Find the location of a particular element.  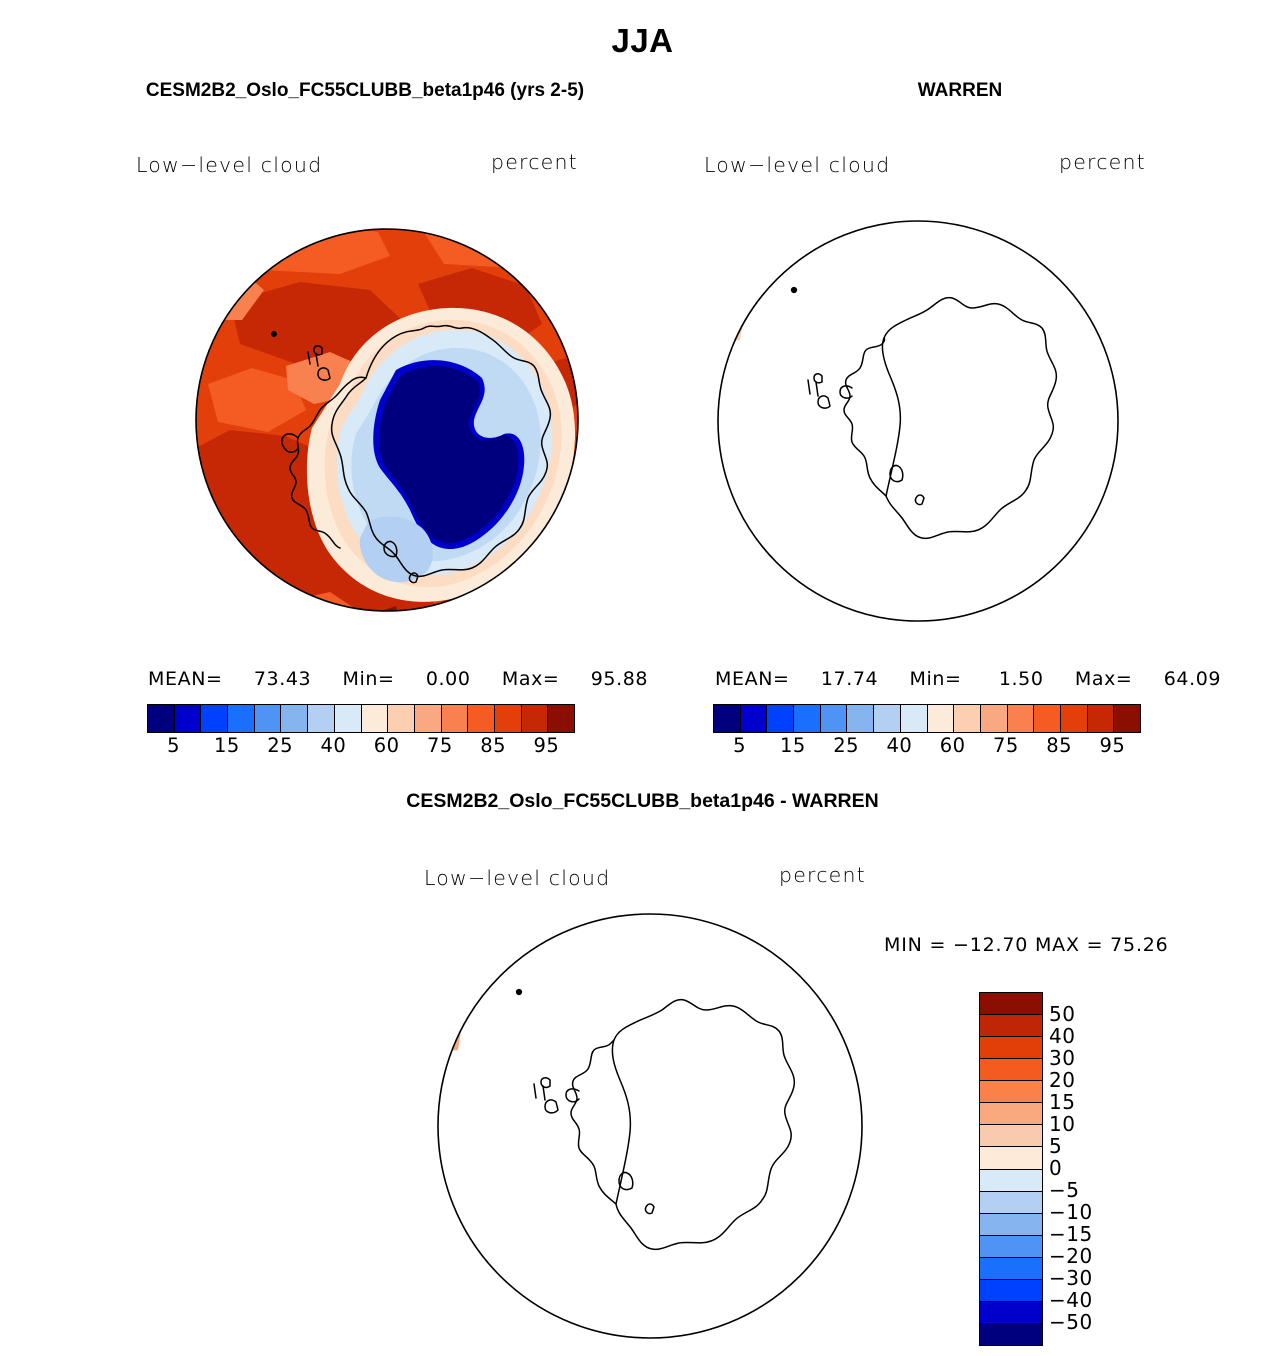

obs-unit-label: percent is located at coordinates (1102, 162).